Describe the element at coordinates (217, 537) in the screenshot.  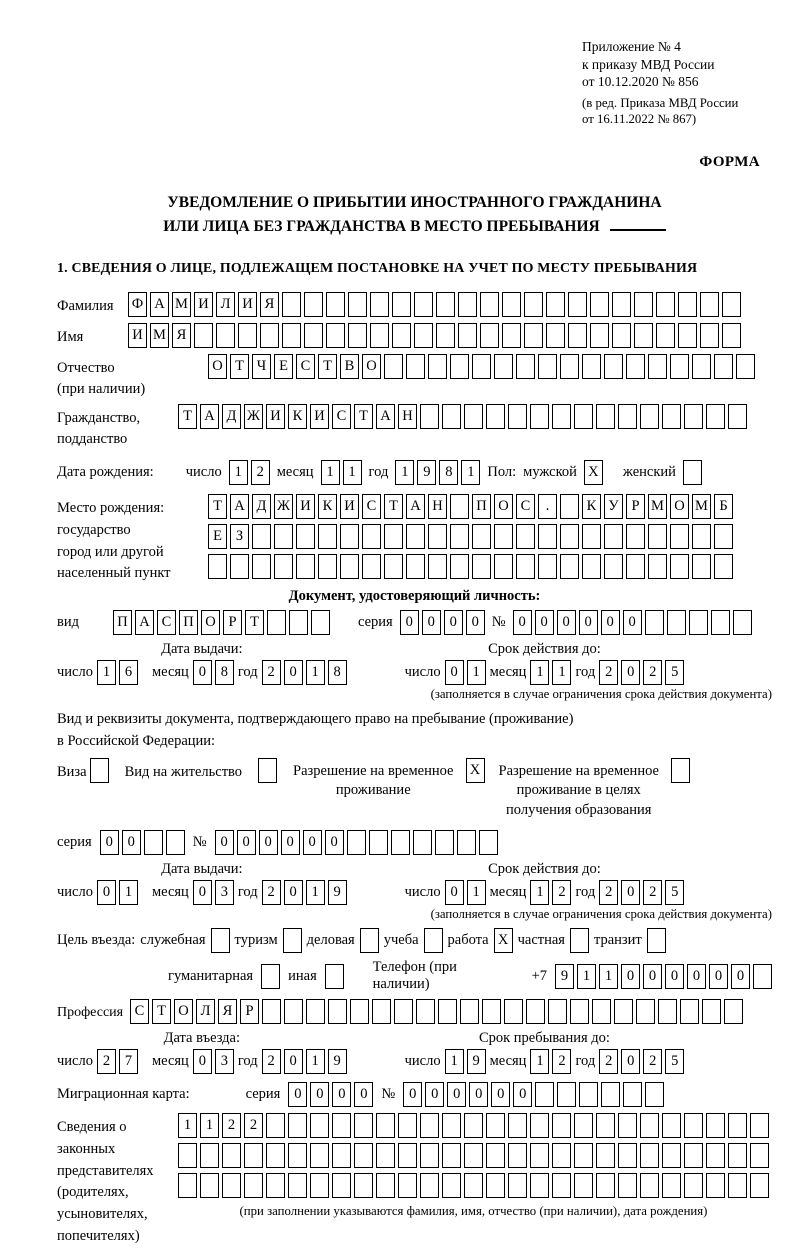
I see `char-cell: Е` at that location.